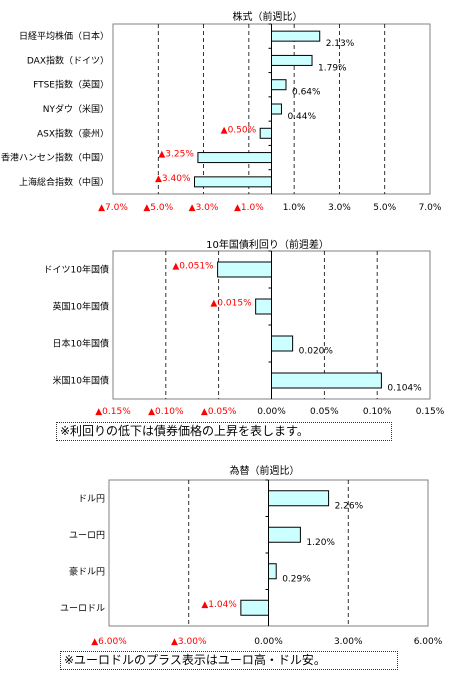 The width and height of the screenshot is (454, 678). I want to click on stocks-category-label: DAX指数（ドイツ）, so click(68, 60).